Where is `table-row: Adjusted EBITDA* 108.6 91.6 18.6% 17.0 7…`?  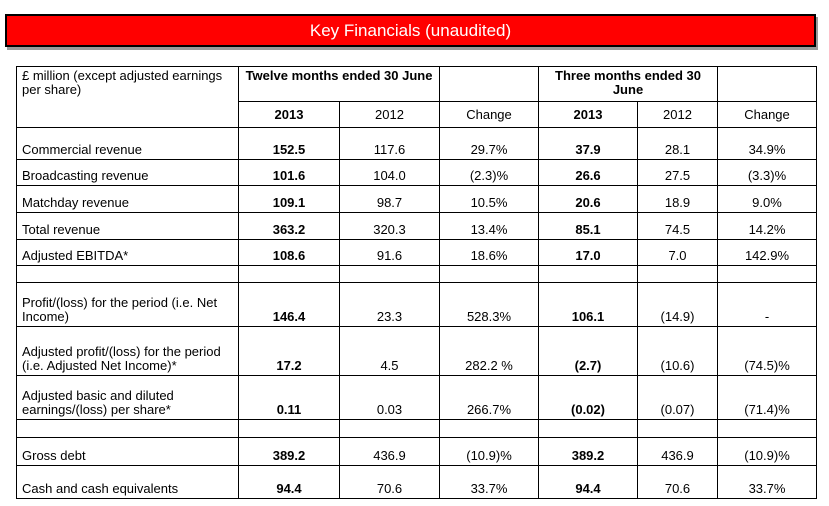
table-row: Adjusted EBITDA* 108.6 91.6 18.6% 17.0 7… is located at coordinates (416, 252).